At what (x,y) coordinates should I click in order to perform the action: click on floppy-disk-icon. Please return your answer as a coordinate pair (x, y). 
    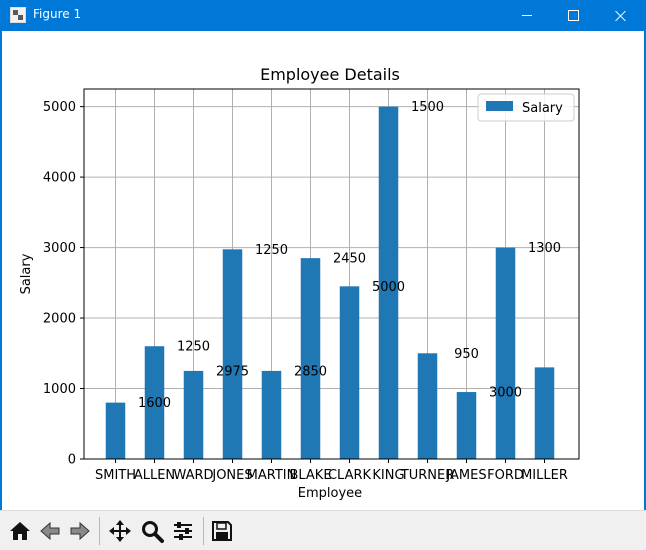
    Looking at the image, I should click on (222, 531).